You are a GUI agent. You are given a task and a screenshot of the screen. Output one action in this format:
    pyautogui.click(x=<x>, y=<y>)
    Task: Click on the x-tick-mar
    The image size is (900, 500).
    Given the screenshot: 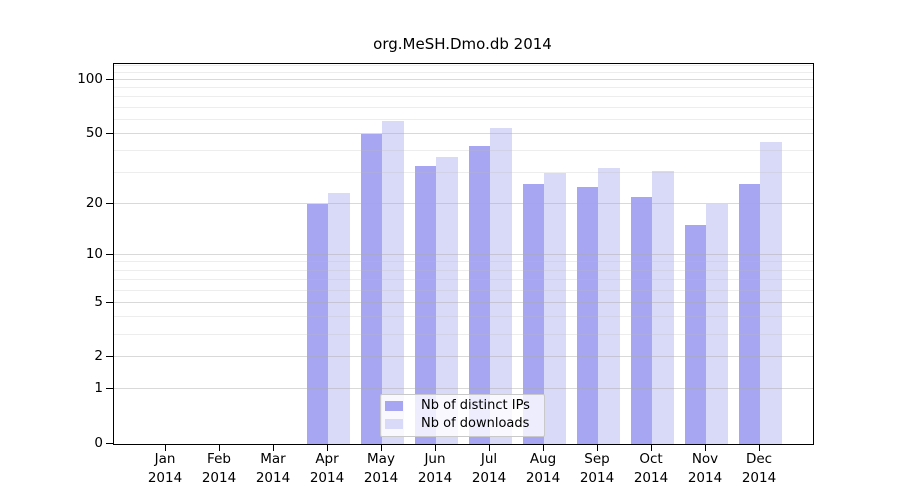 What is the action you would take?
    pyautogui.click(x=273, y=447)
    